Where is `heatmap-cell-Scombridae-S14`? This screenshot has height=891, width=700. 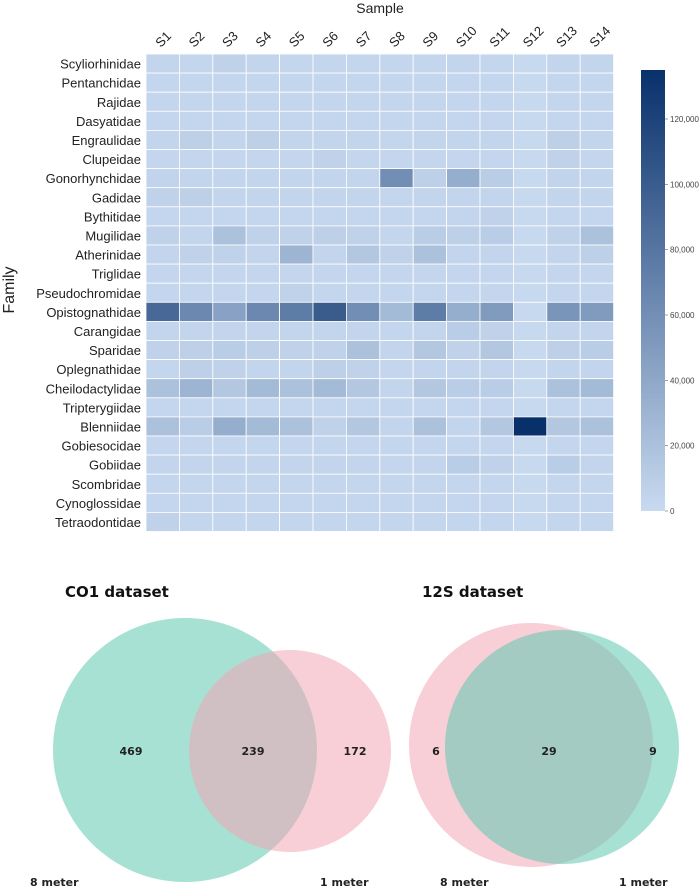
heatmap-cell-Scombridae-S14 is located at coordinates (597, 483).